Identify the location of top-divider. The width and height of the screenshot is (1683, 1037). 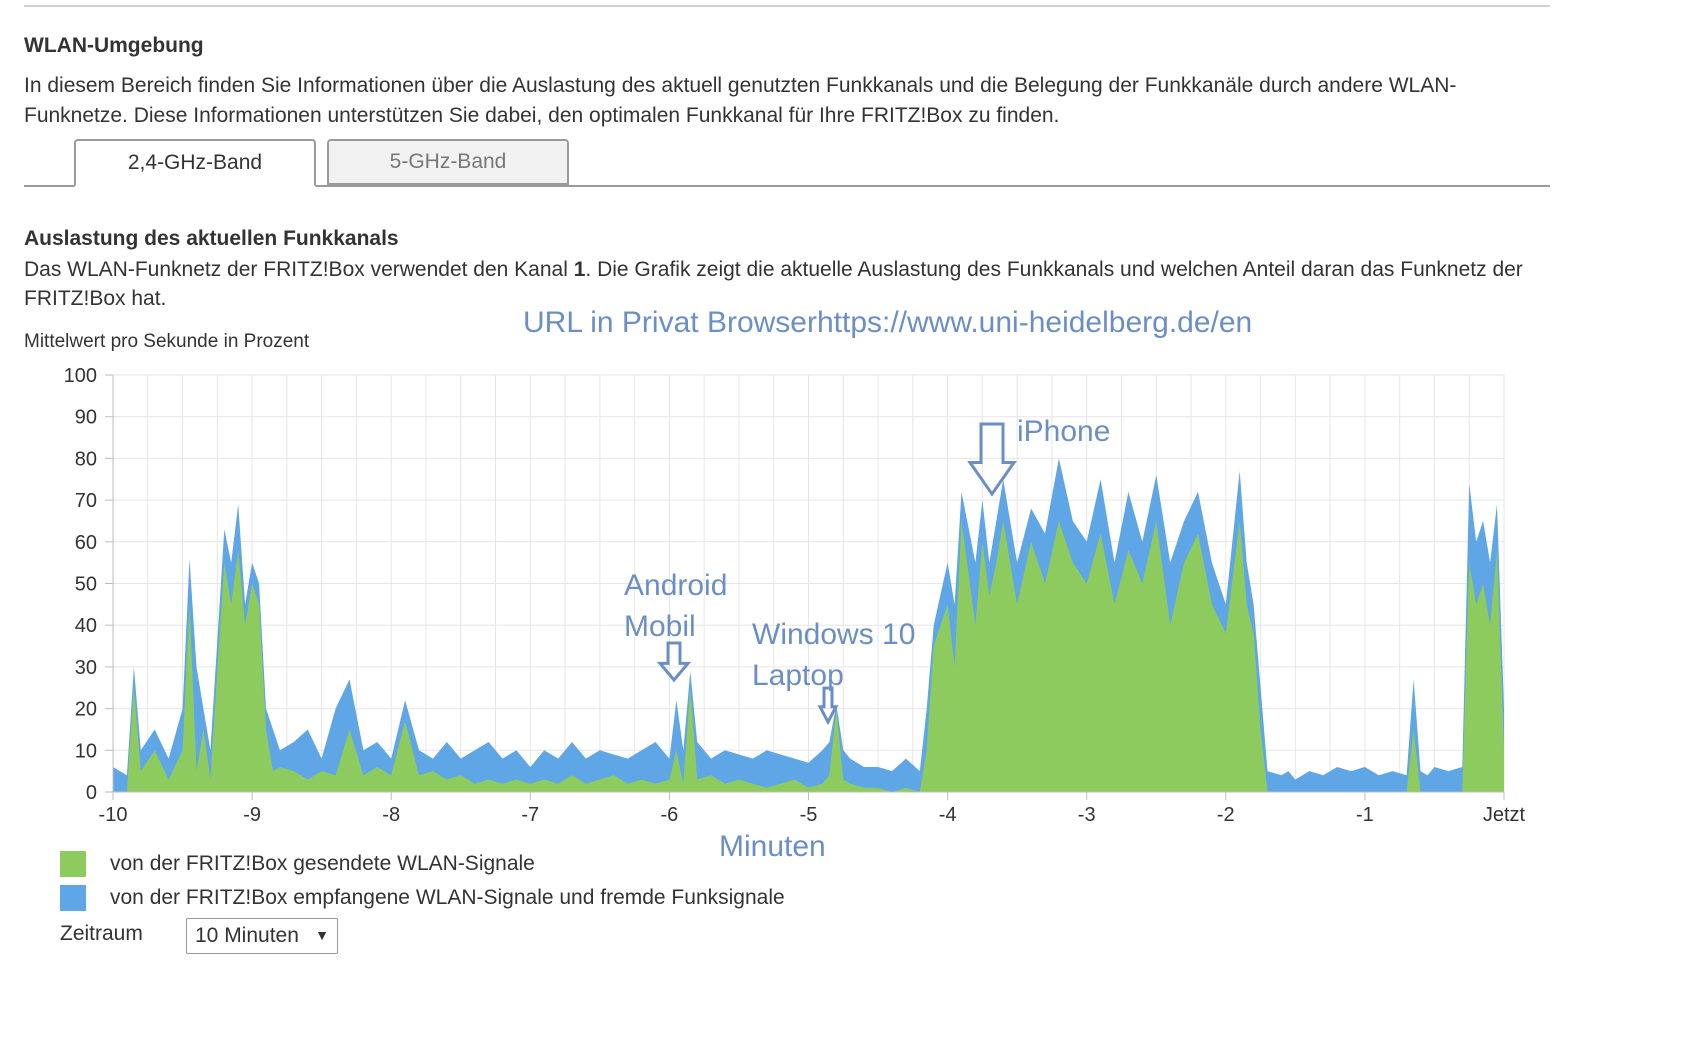
(787, 6).